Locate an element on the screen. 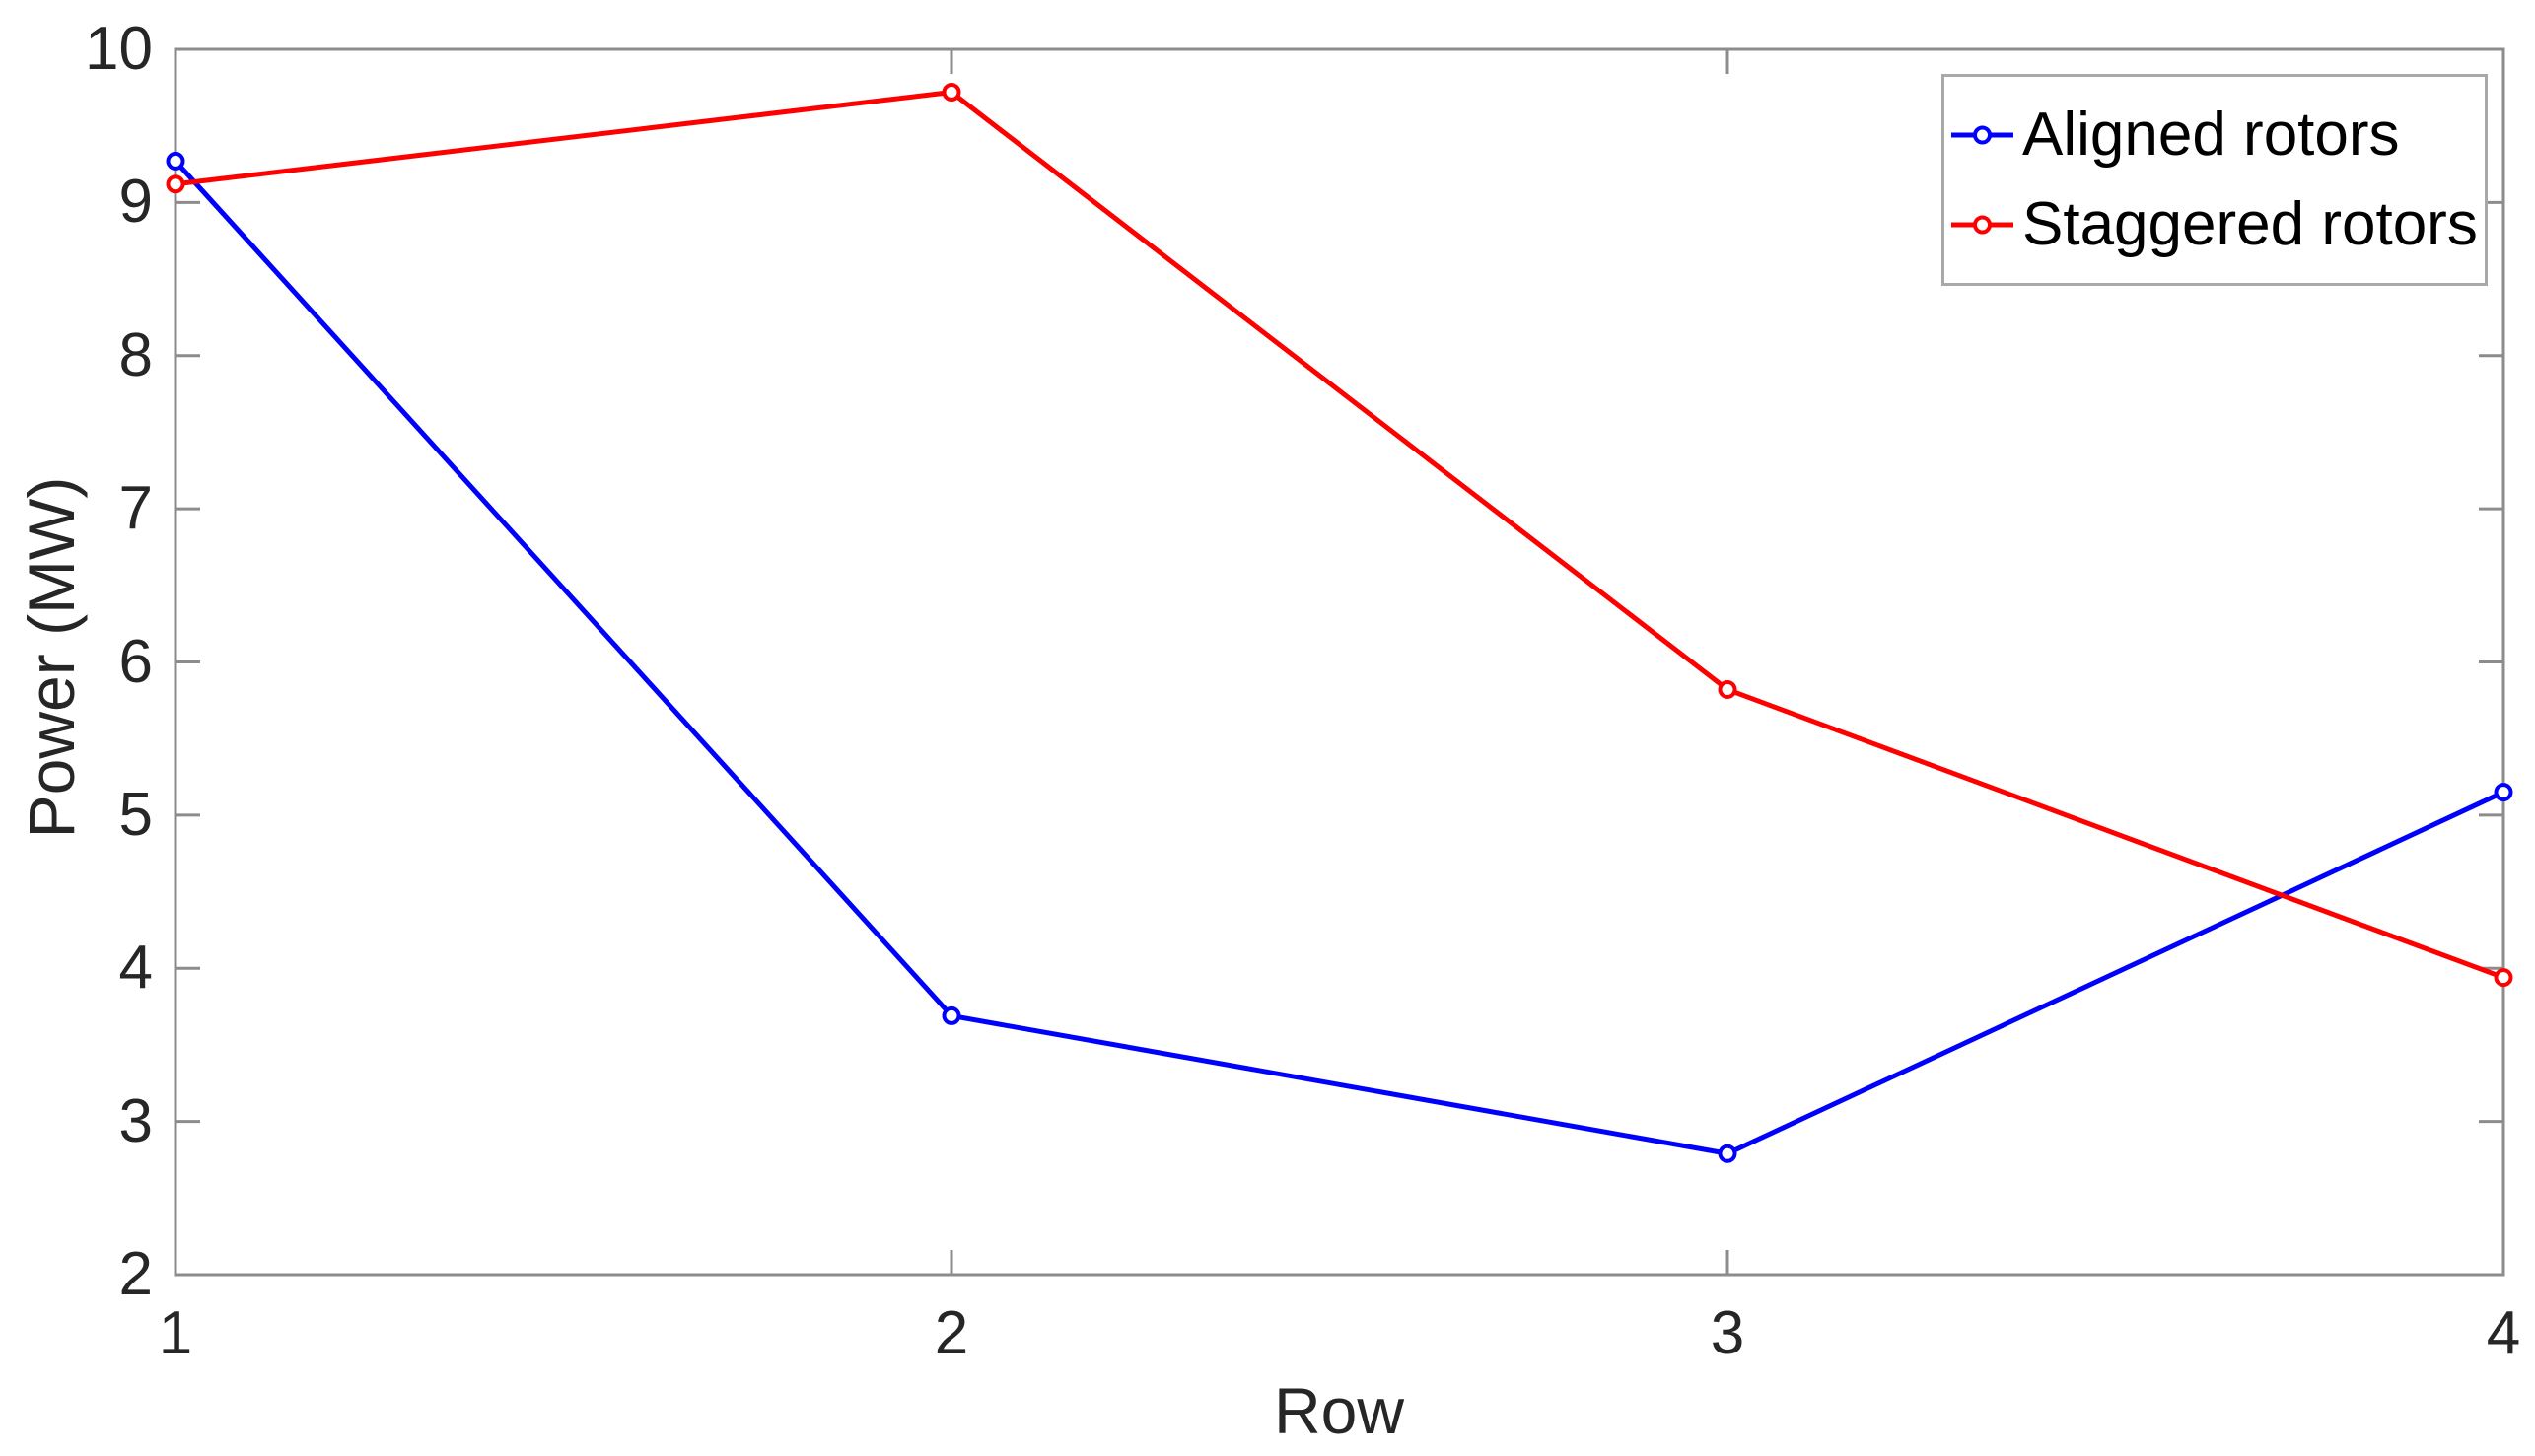 The height and width of the screenshot is (1456, 2535). legend-aligned-line-marker-icon is located at coordinates (1982, 135).